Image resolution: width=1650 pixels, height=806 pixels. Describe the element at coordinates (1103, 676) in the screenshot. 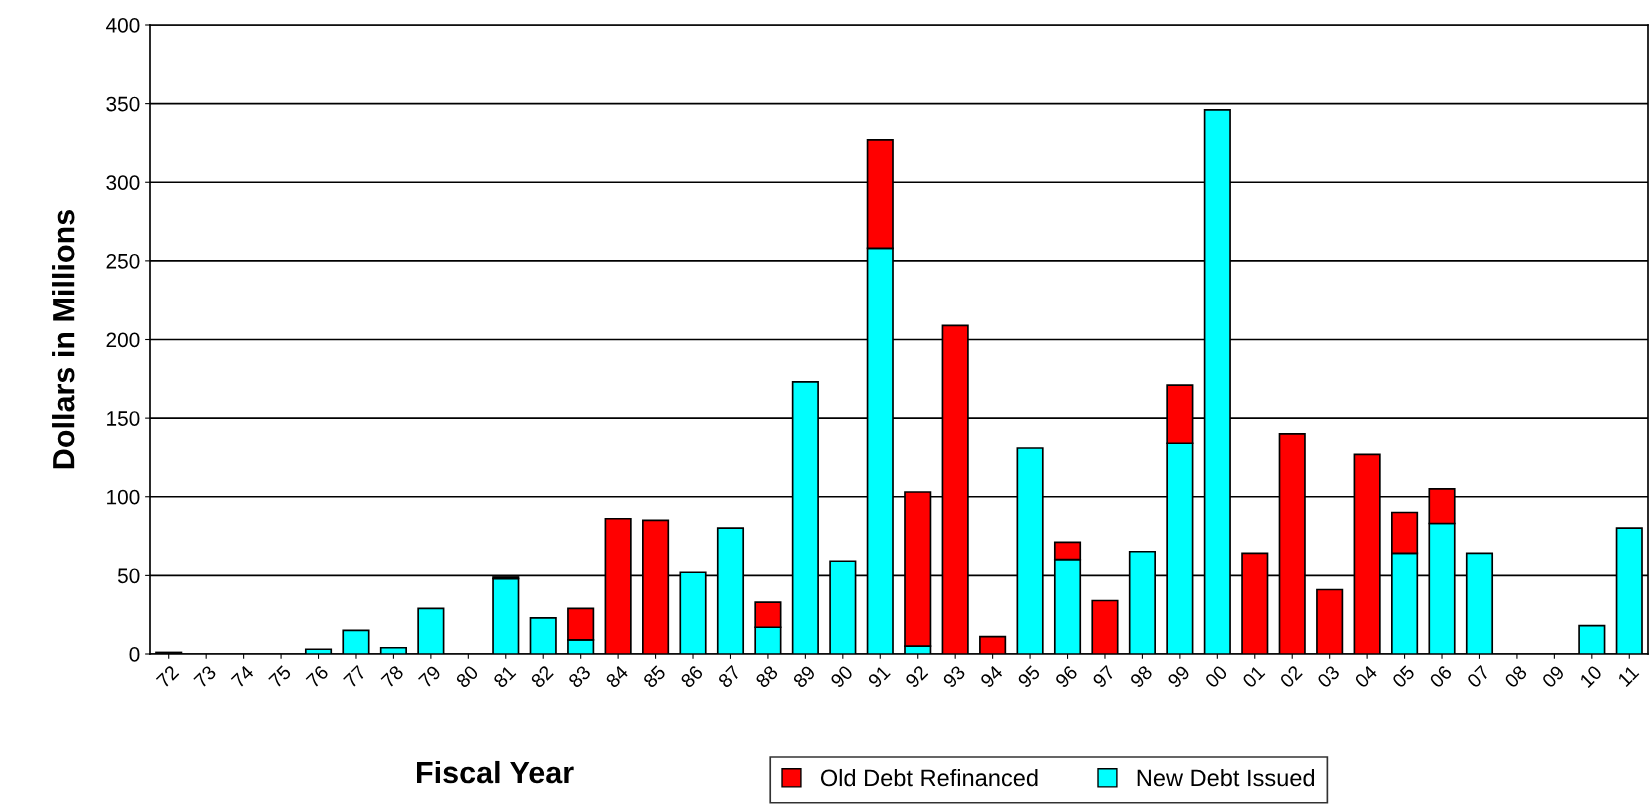

I see `x-tick-label: 97` at that location.